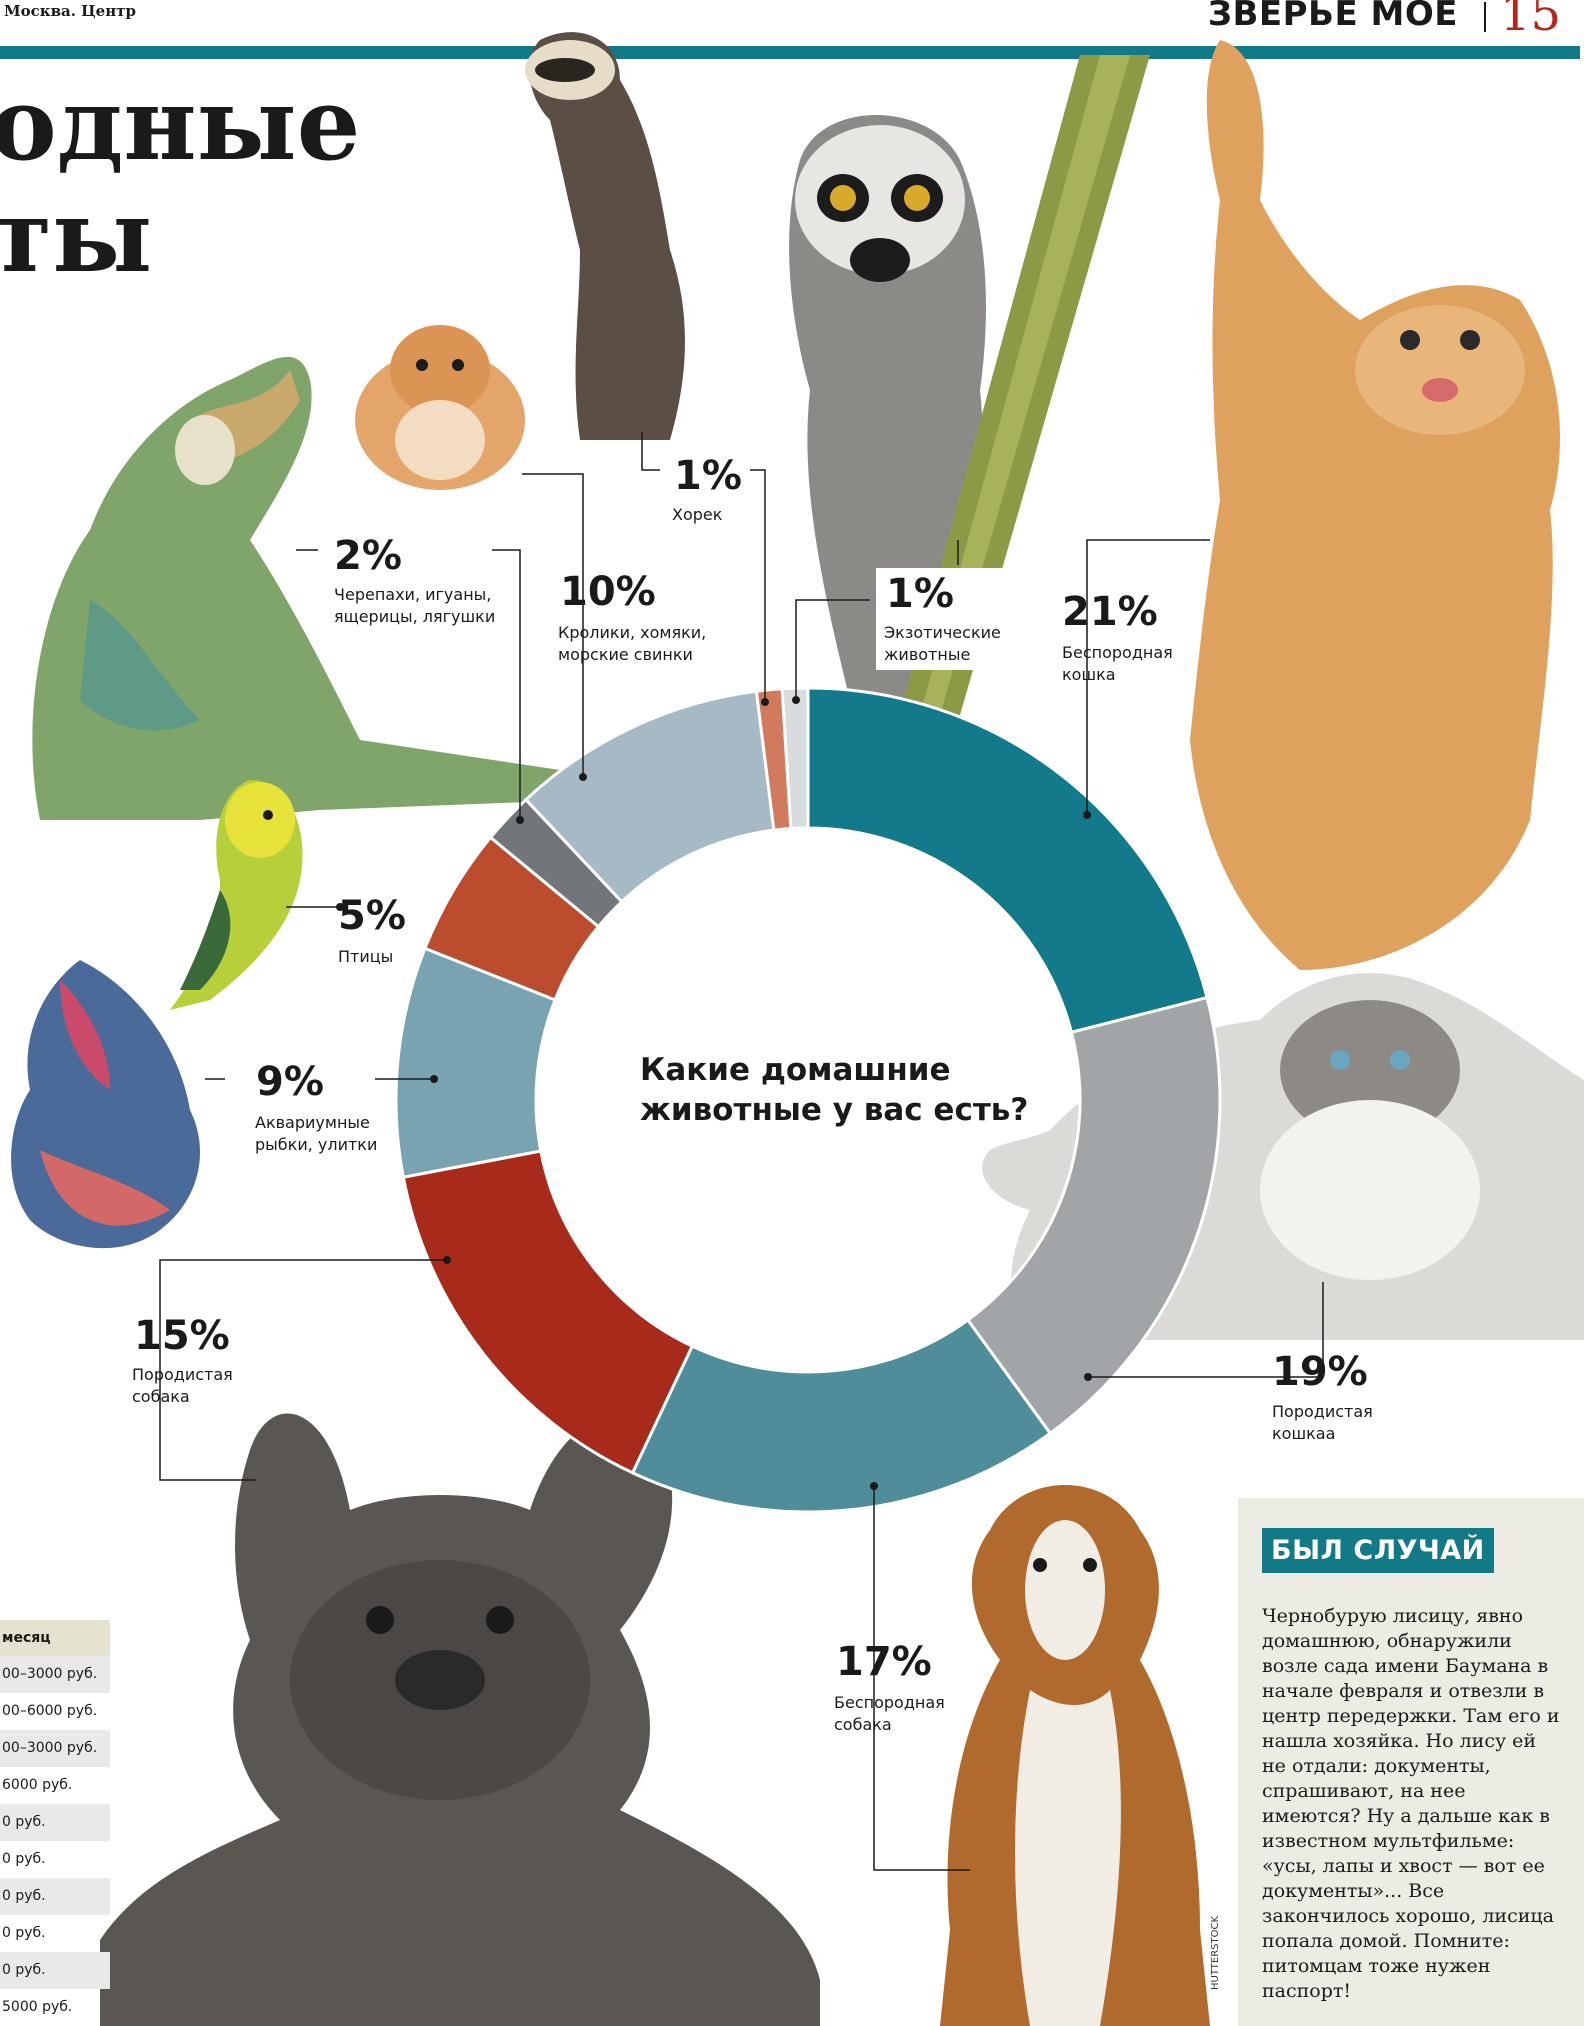 The height and width of the screenshot is (2026, 1584). I want to click on header-bar, so click(790, 52).